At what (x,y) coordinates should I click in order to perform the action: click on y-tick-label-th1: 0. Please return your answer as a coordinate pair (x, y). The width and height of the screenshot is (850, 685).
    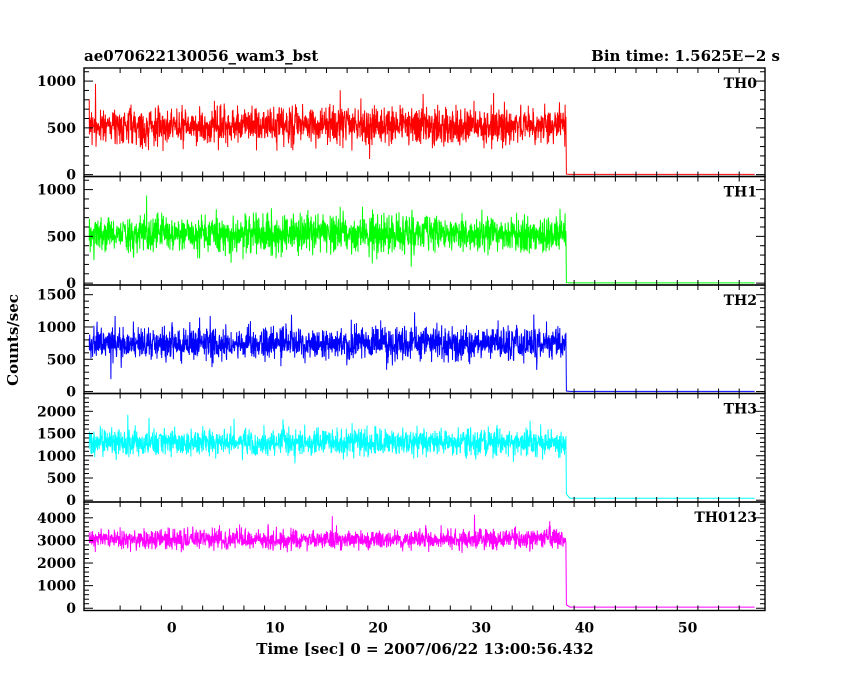
    Looking at the image, I should click on (71, 284).